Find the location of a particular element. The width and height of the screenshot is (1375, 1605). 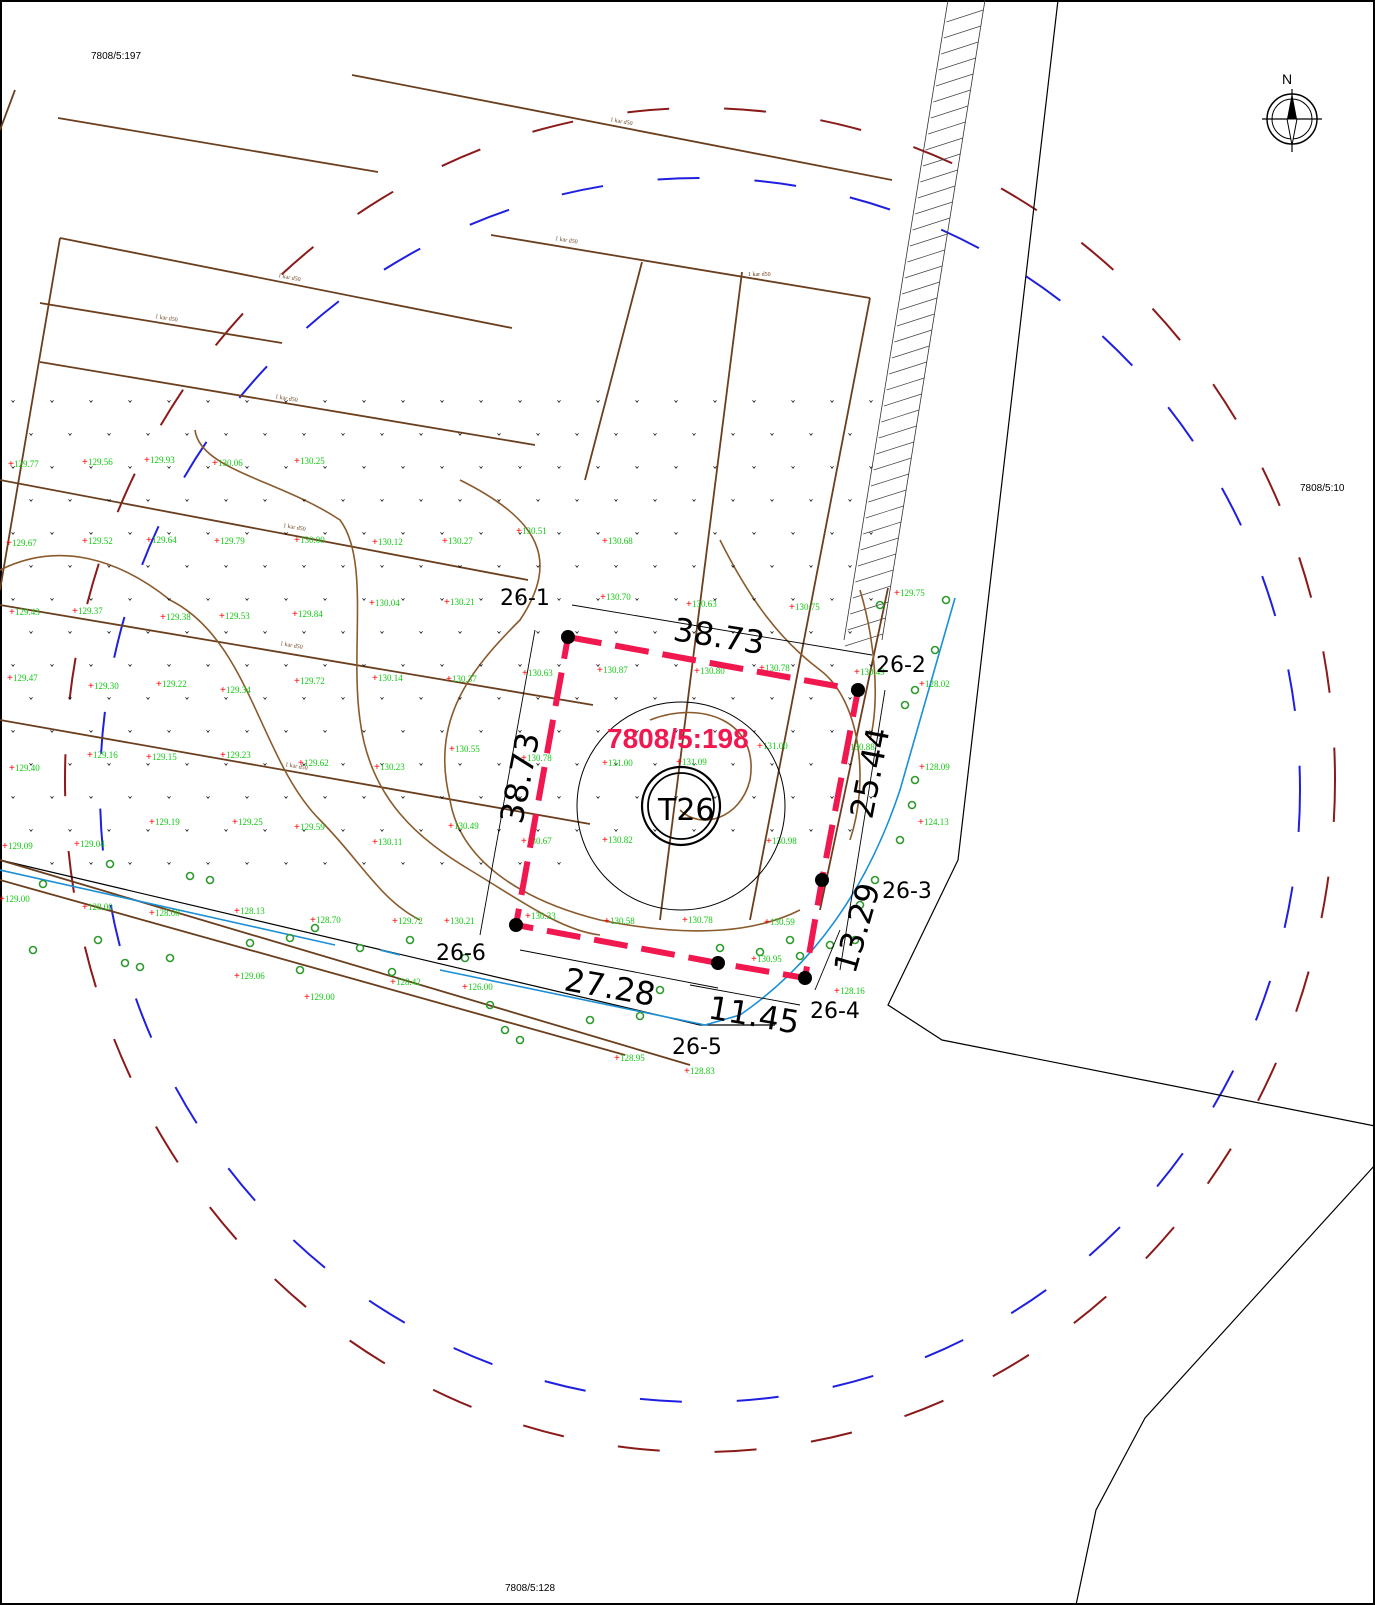

dimension-bottom-left: 27.28 is located at coordinates (610, 986).